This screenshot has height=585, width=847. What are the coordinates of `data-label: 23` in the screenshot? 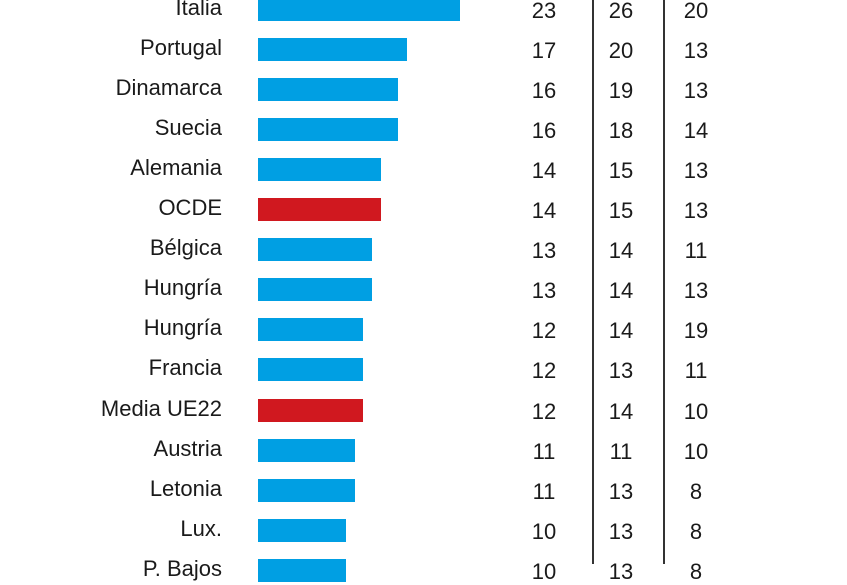 It's located at (544, 11).